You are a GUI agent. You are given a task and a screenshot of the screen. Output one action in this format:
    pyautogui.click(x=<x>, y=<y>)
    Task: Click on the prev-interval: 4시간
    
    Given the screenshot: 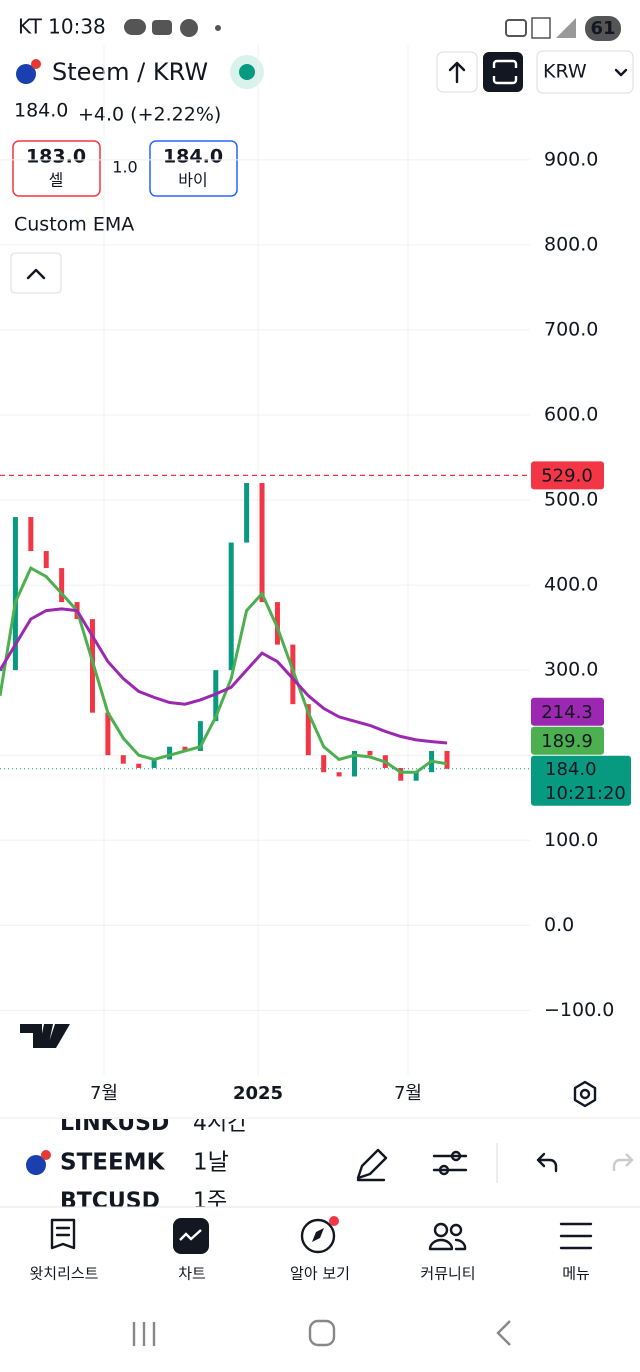 What is the action you would take?
    pyautogui.click(x=220, y=1123)
    